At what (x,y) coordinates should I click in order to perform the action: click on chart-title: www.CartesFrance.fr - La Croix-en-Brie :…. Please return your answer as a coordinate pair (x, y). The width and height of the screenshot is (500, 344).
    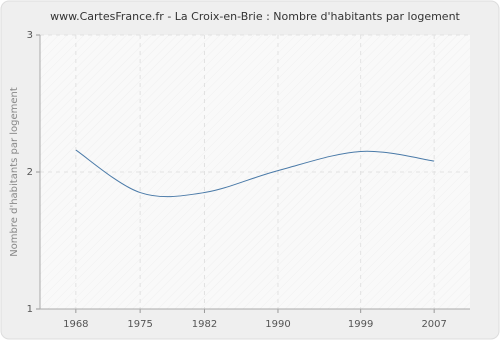
    Looking at the image, I should click on (255, 16).